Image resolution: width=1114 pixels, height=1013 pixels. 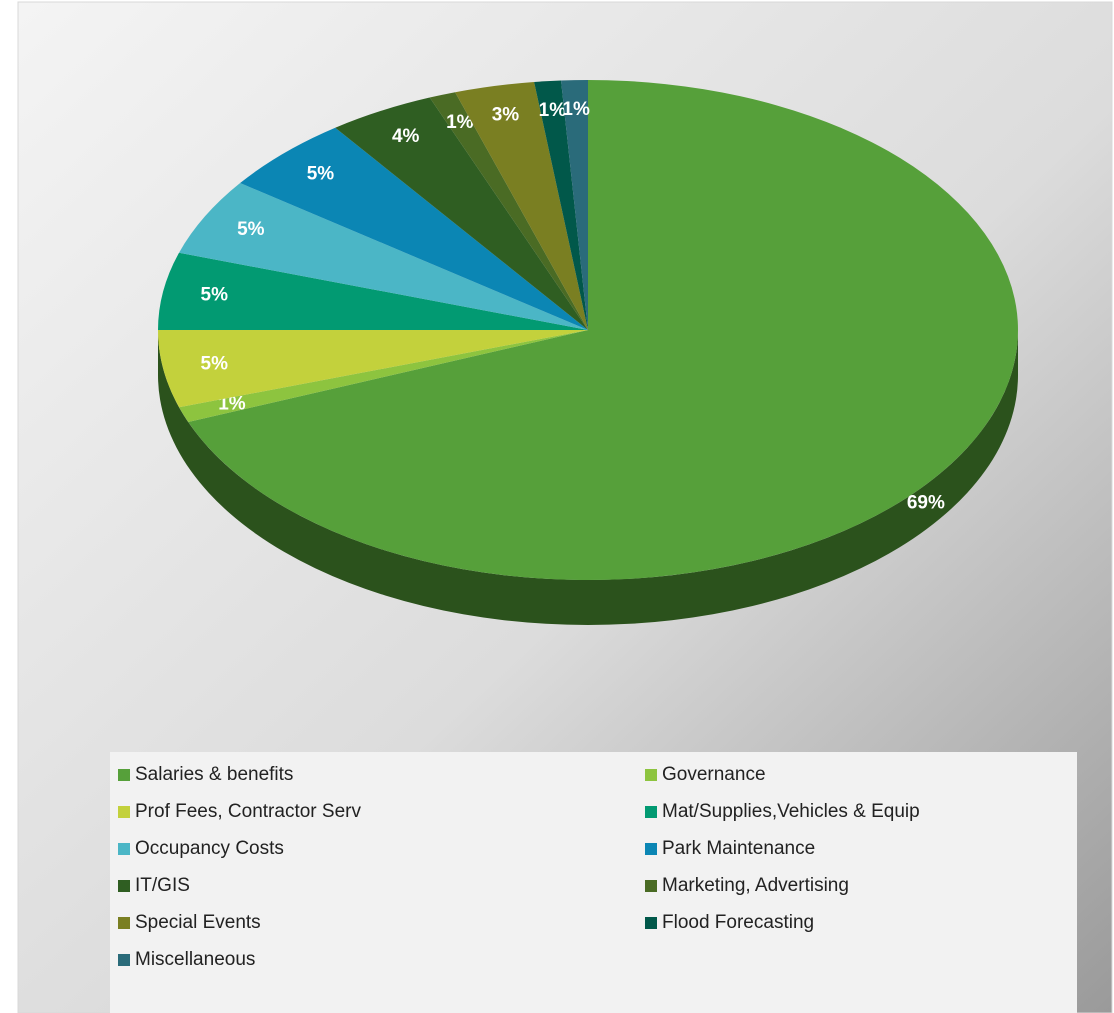 I want to click on data-label: 4%, so click(x=406, y=136).